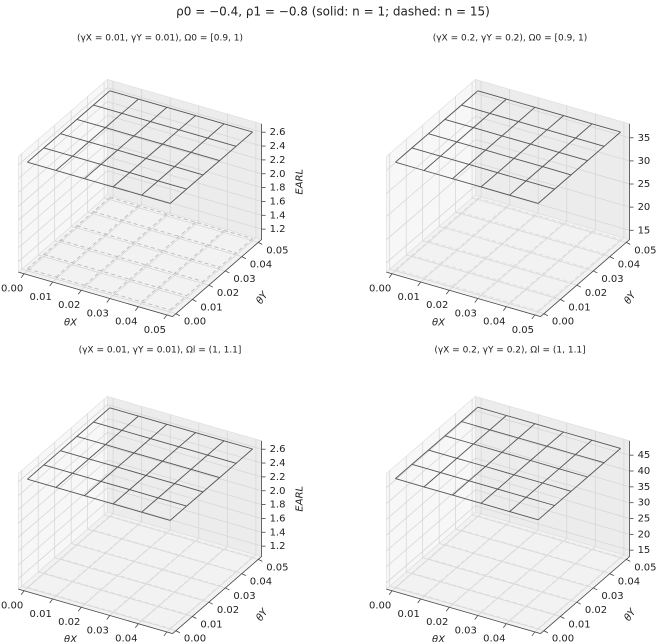 Image resolution: width=667 pixels, height=642 pixels. Describe the element at coordinates (278, 188) in the screenshot. I see `z-tick-label: 1.8` at that location.